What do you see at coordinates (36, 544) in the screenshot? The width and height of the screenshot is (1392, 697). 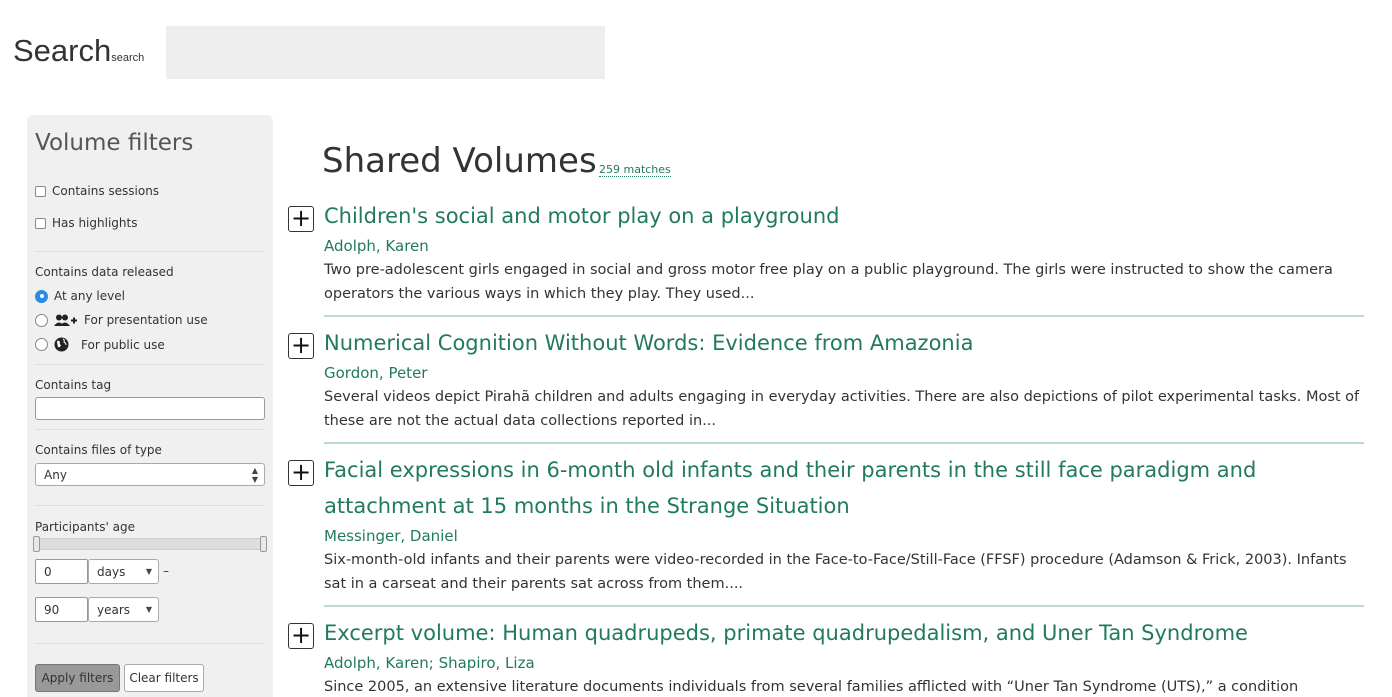 I see `age-slider-min-handle` at bounding box center [36, 544].